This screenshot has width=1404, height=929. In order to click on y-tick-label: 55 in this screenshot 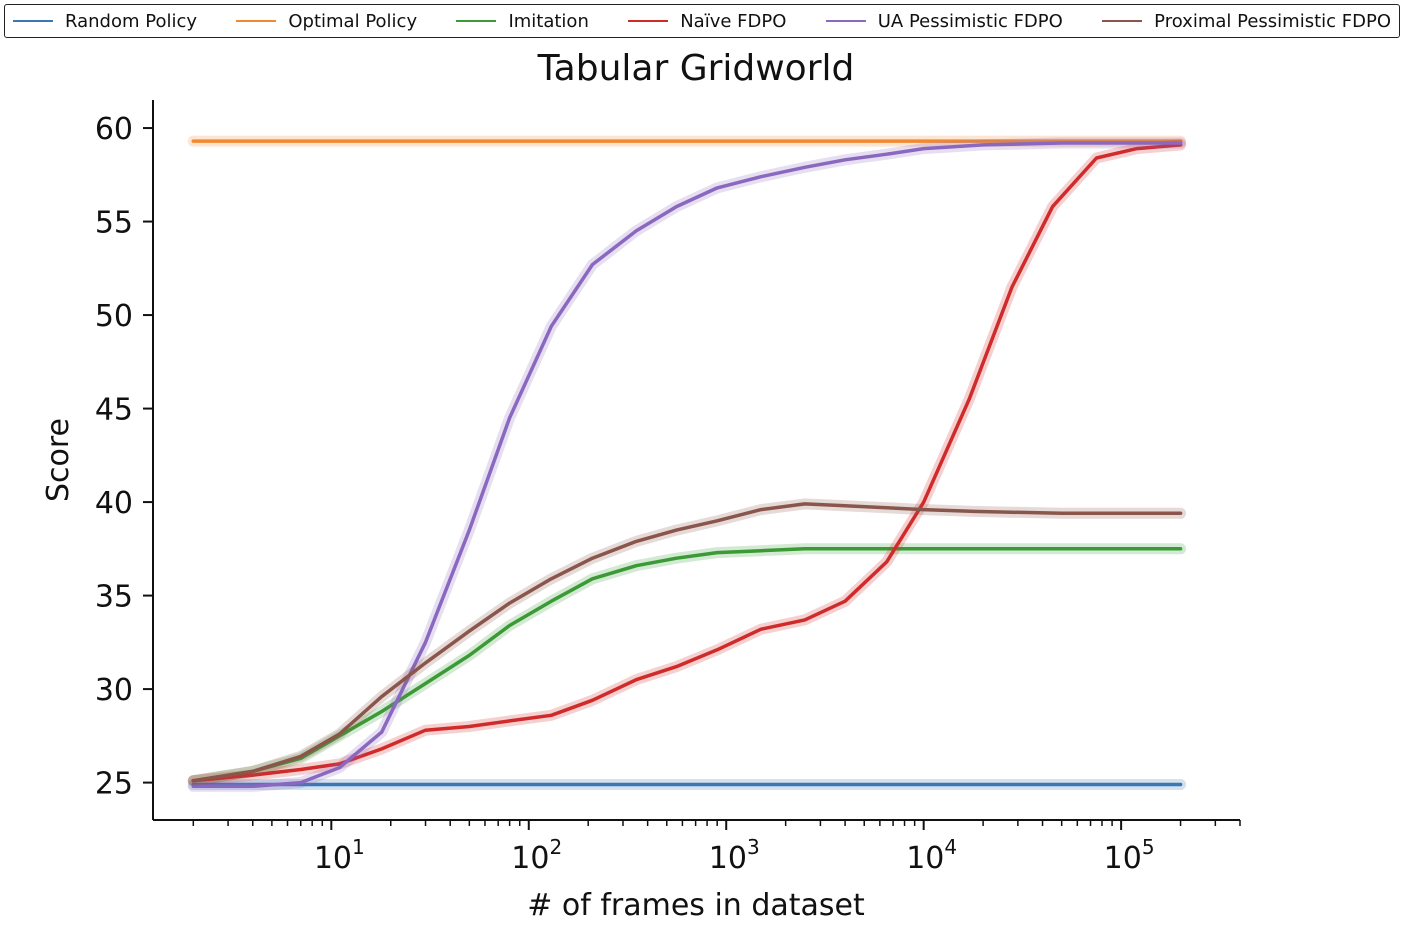, I will do `click(114, 223)`.